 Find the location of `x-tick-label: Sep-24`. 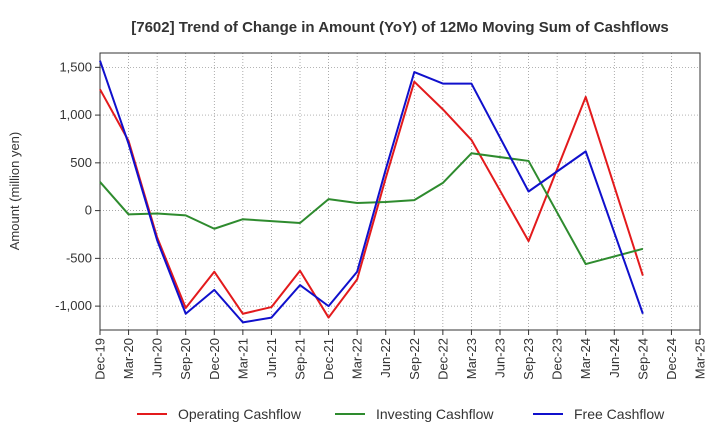

x-tick-label: Sep-24 is located at coordinates (642, 359).